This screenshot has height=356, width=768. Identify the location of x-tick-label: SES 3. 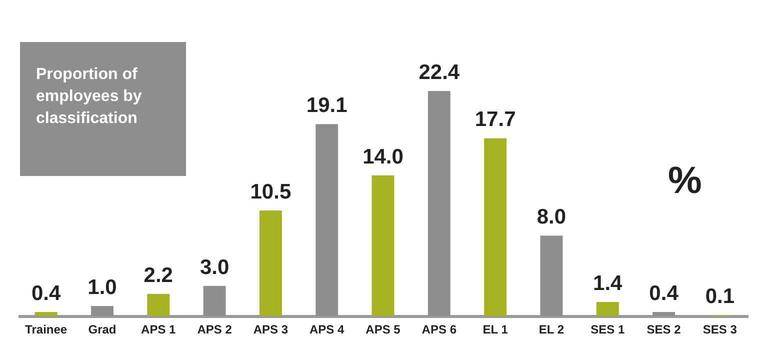
(720, 329).